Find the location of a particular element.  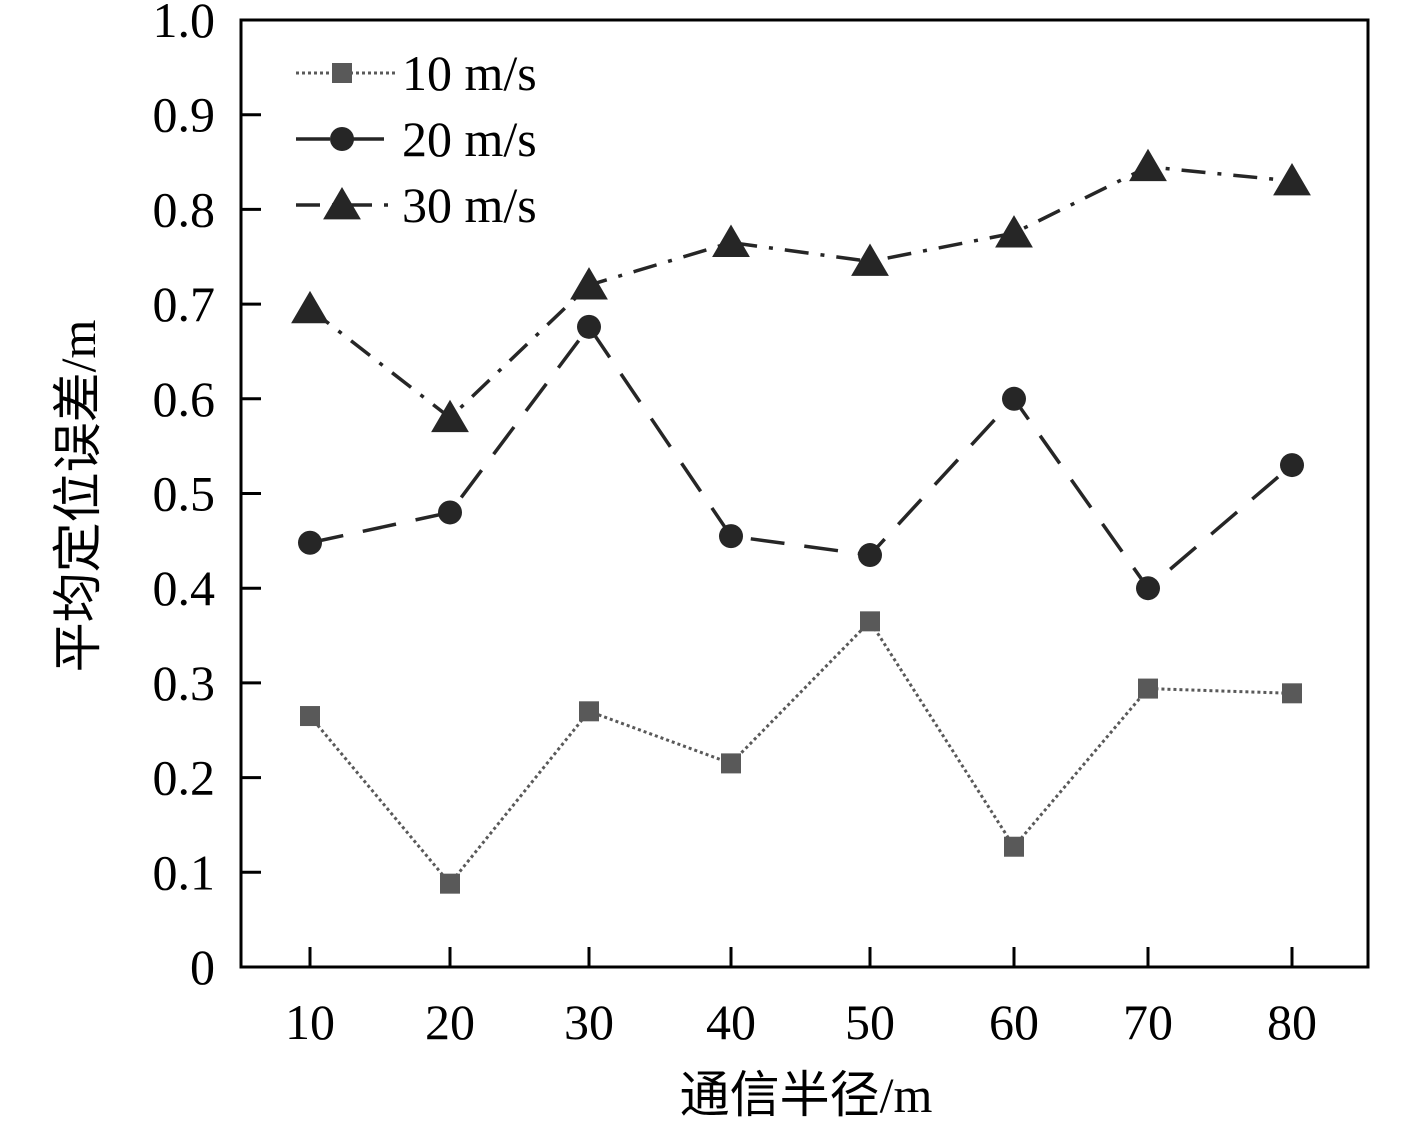

legend-label: 10 m/s is located at coordinates (469, 73).